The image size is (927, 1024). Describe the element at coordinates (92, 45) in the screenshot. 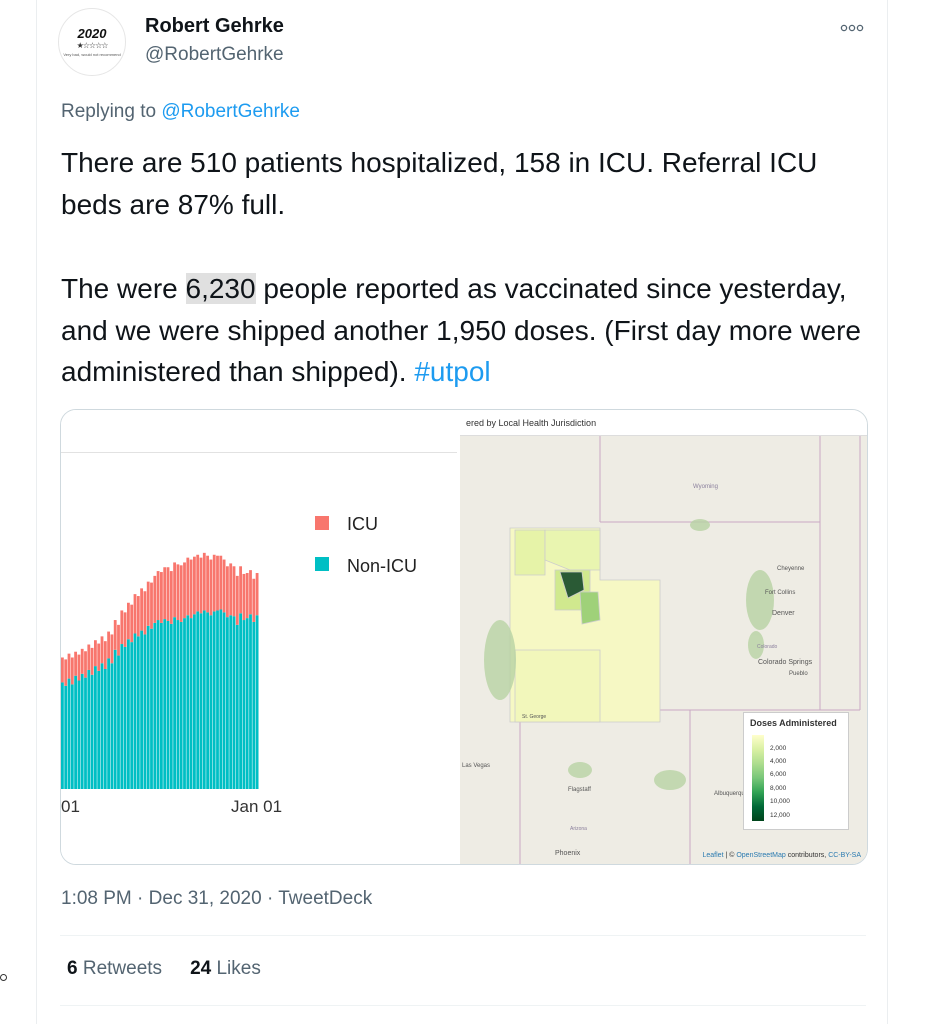

I see `avatar-stars: ★☆☆☆☆` at that location.